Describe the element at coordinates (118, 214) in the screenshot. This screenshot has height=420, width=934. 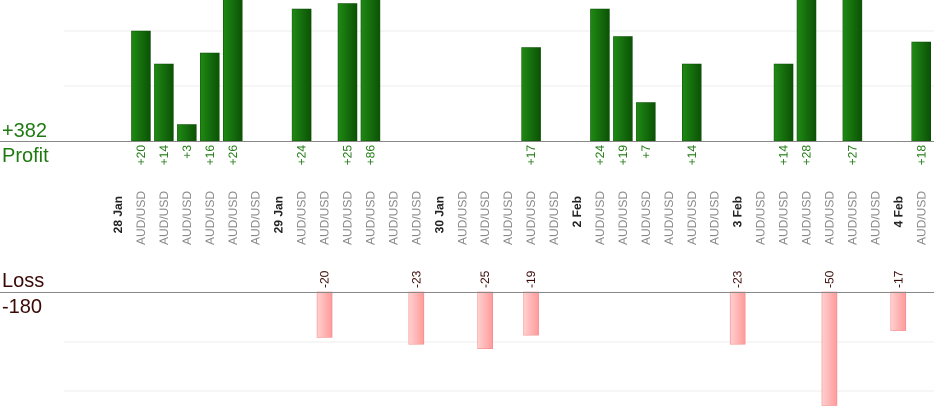
I see `date-label: 28 Jan` at that location.